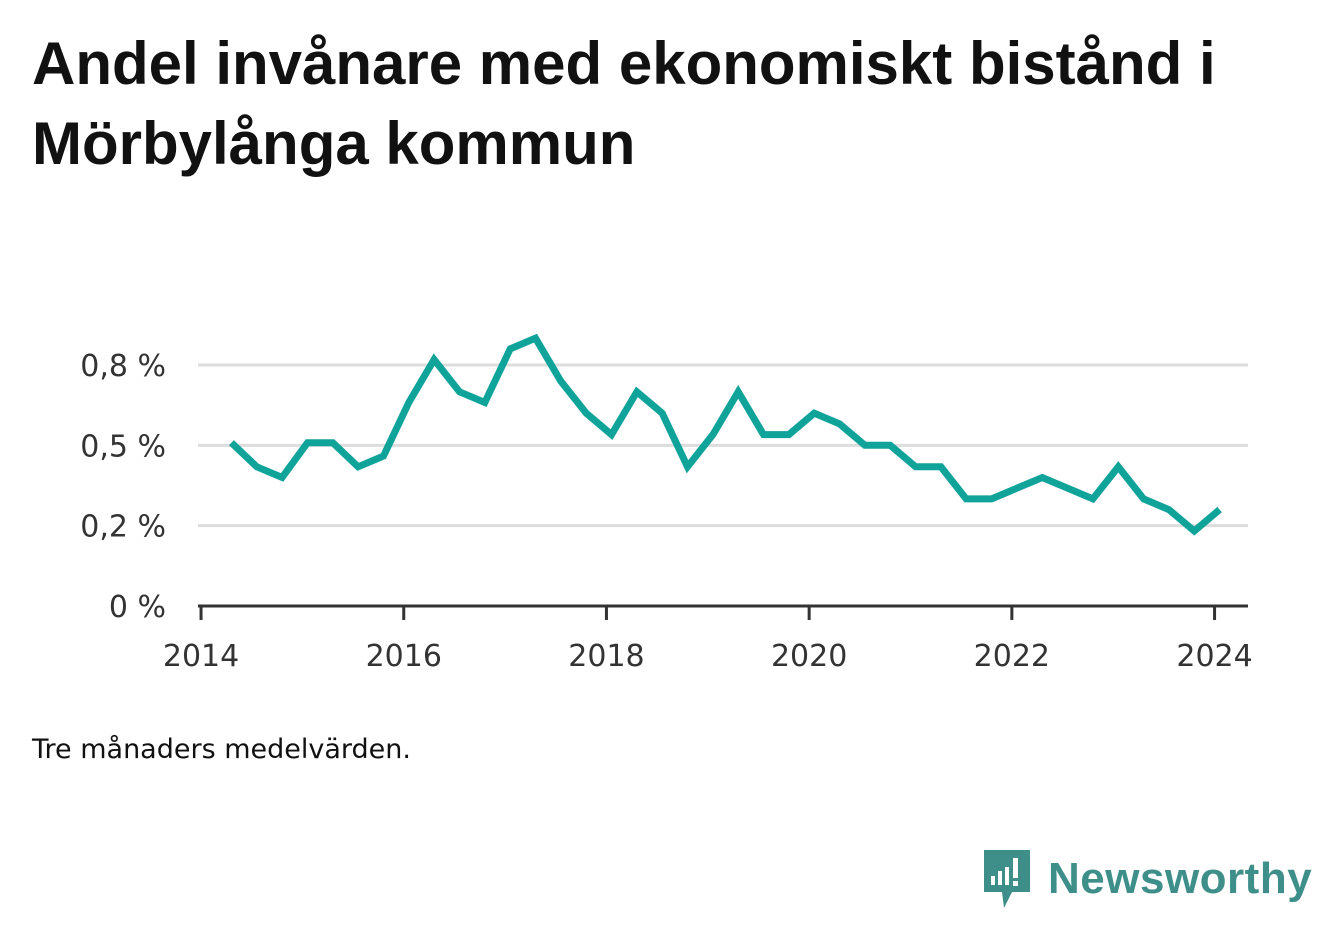 The image size is (1322, 939). What do you see at coordinates (1012, 656) in the screenshot?
I see `x-tick-label: 2022` at bounding box center [1012, 656].